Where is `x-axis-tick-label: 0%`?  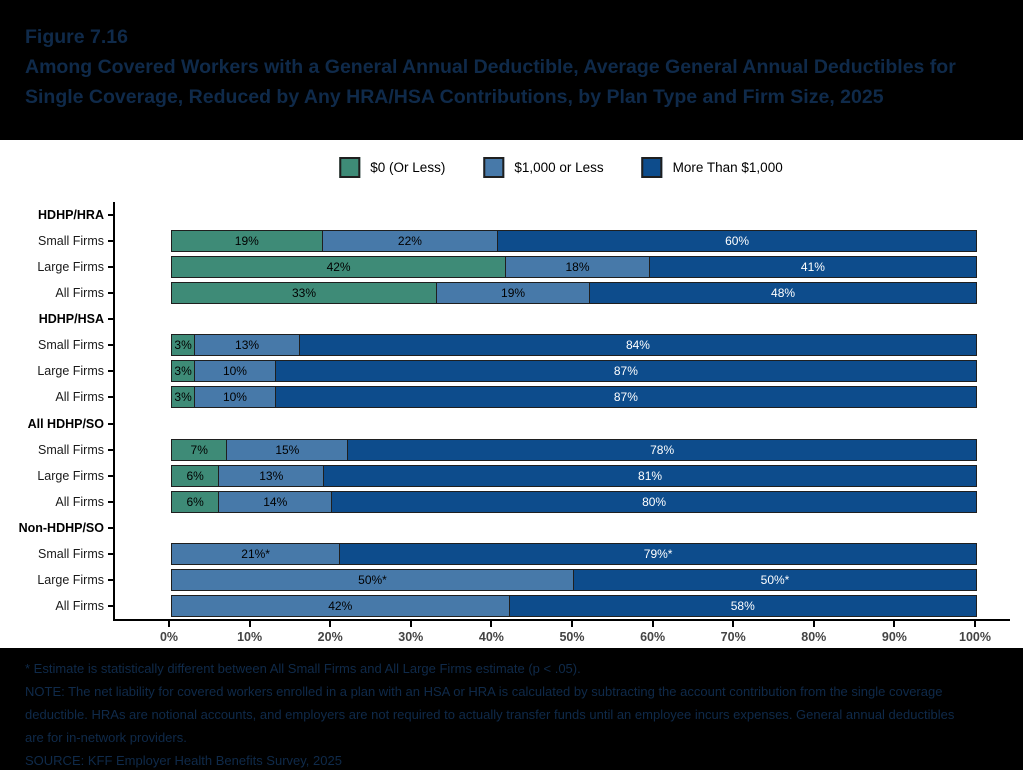
x-axis-tick-label: 0% is located at coordinates (169, 637).